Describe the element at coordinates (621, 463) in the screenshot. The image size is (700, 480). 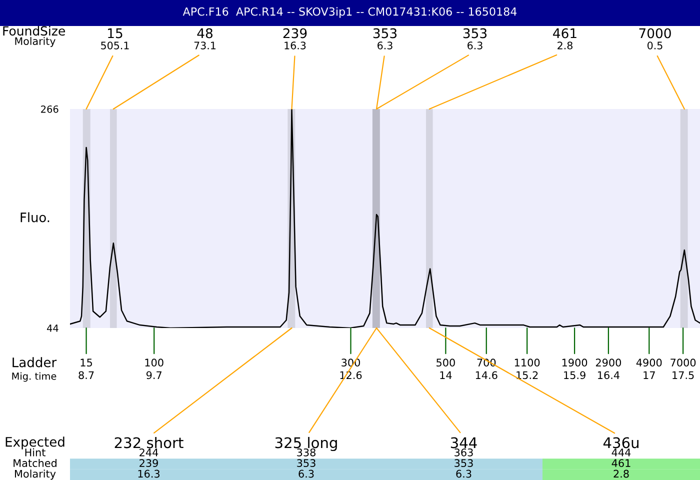
I see `text: 461` at that location.